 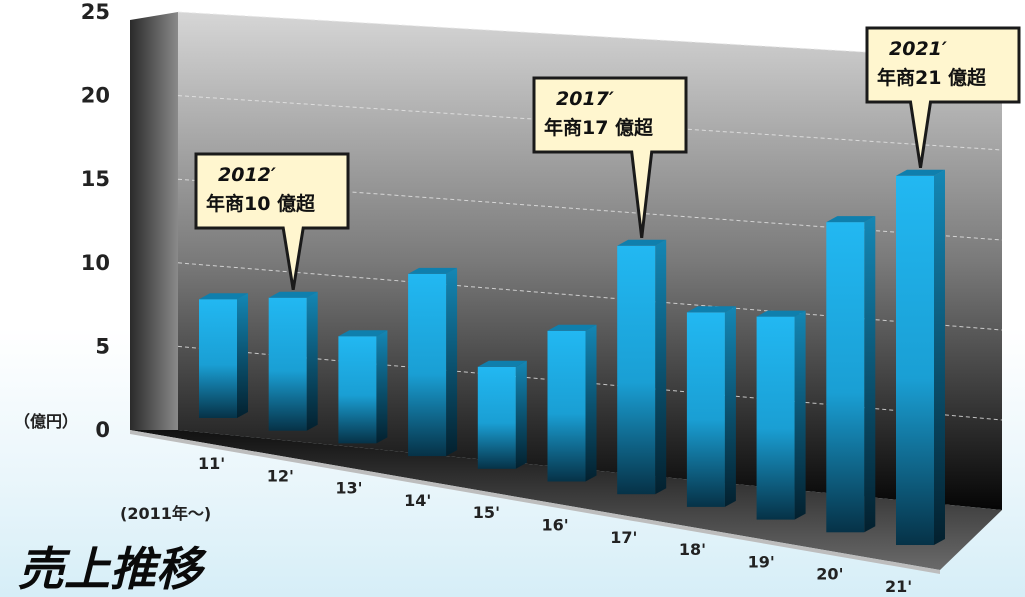 What do you see at coordinates (247, 175) in the screenshot?
I see `callout-year: 2012′` at bounding box center [247, 175].